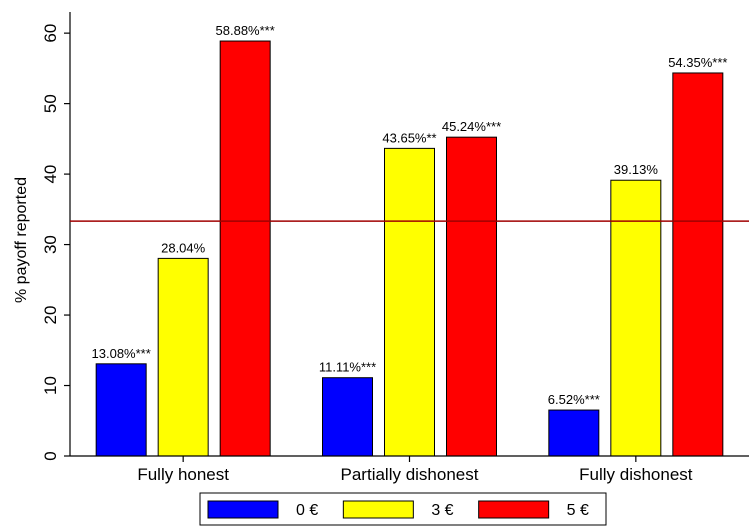 This screenshot has width=753, height=529. What do you see at coordinates (471, 126) in the screenshot?
I see `data-label: 45.24%***` at bounding box center [471, 126].